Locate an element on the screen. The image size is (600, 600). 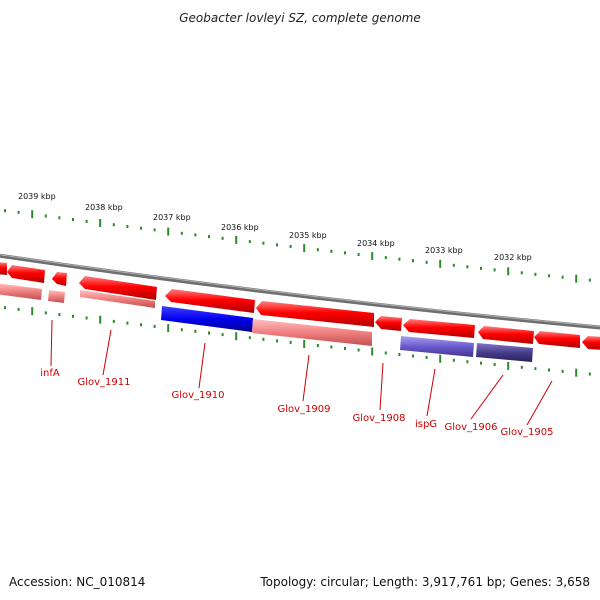
gene-label-Glov_1909: Glov_1909 is located at coordinates (303, 409).